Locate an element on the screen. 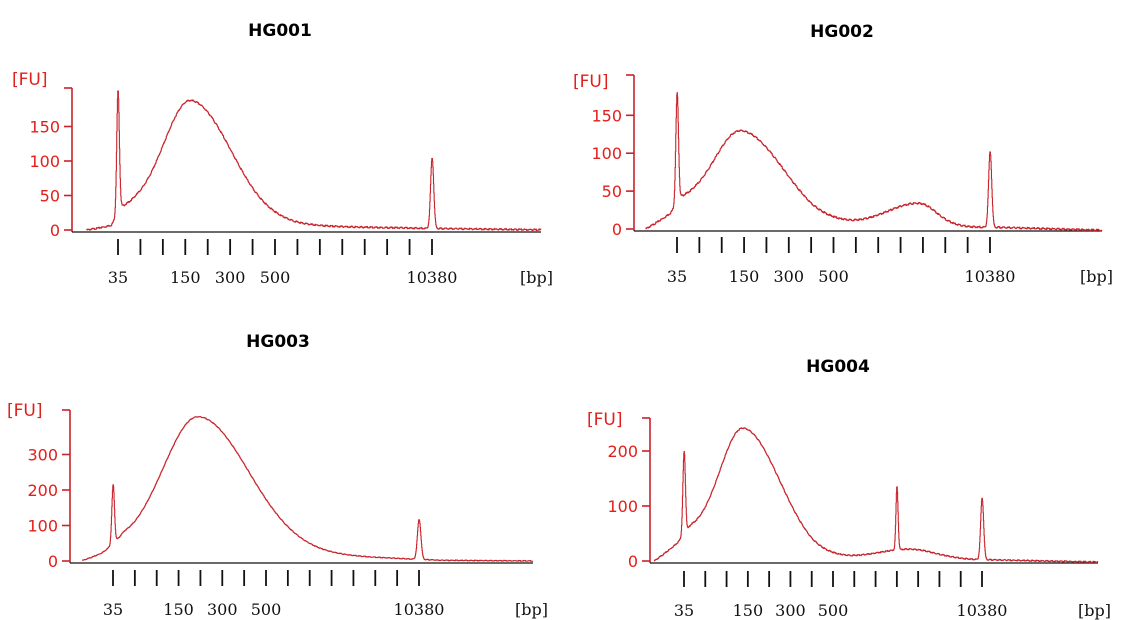  chart-title: HG003 is located at coordinates (278, 342).